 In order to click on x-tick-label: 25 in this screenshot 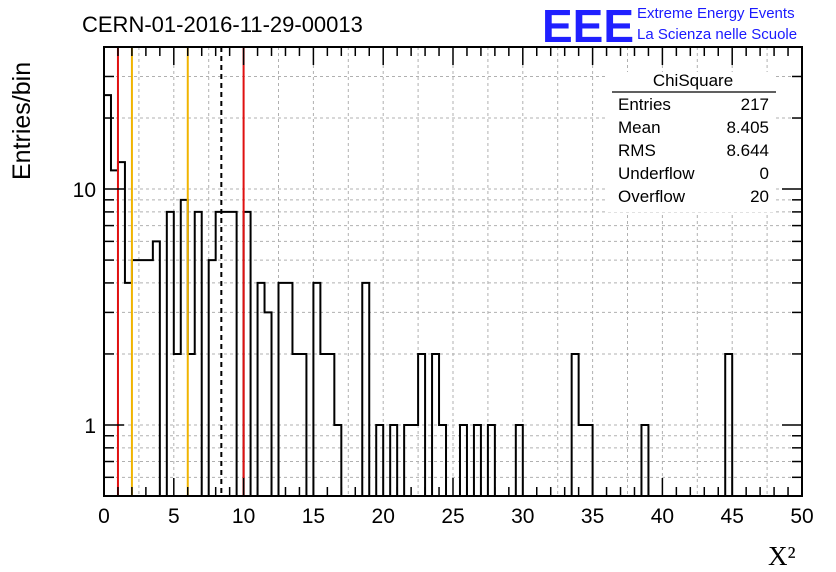, I will do `click(452, 516)`.